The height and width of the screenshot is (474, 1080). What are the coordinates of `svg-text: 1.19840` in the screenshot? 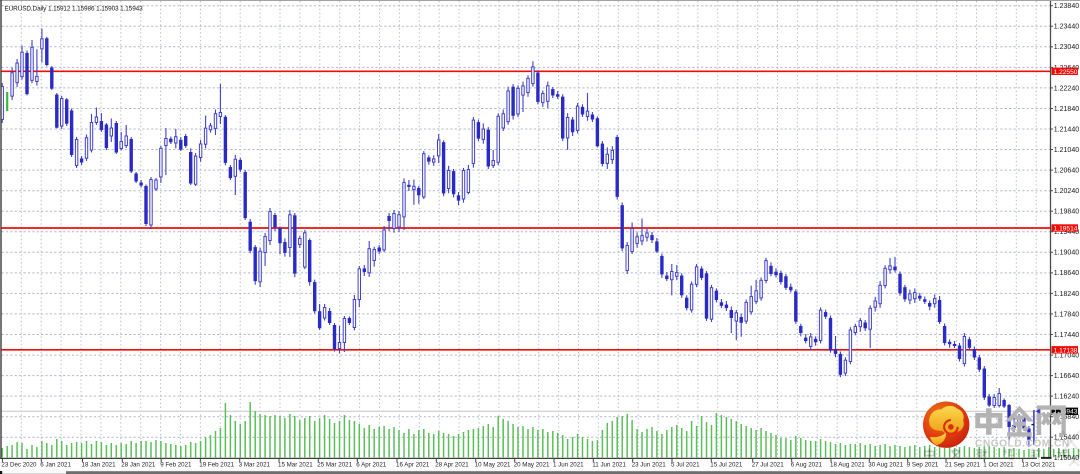 It's located at (1066, 212).